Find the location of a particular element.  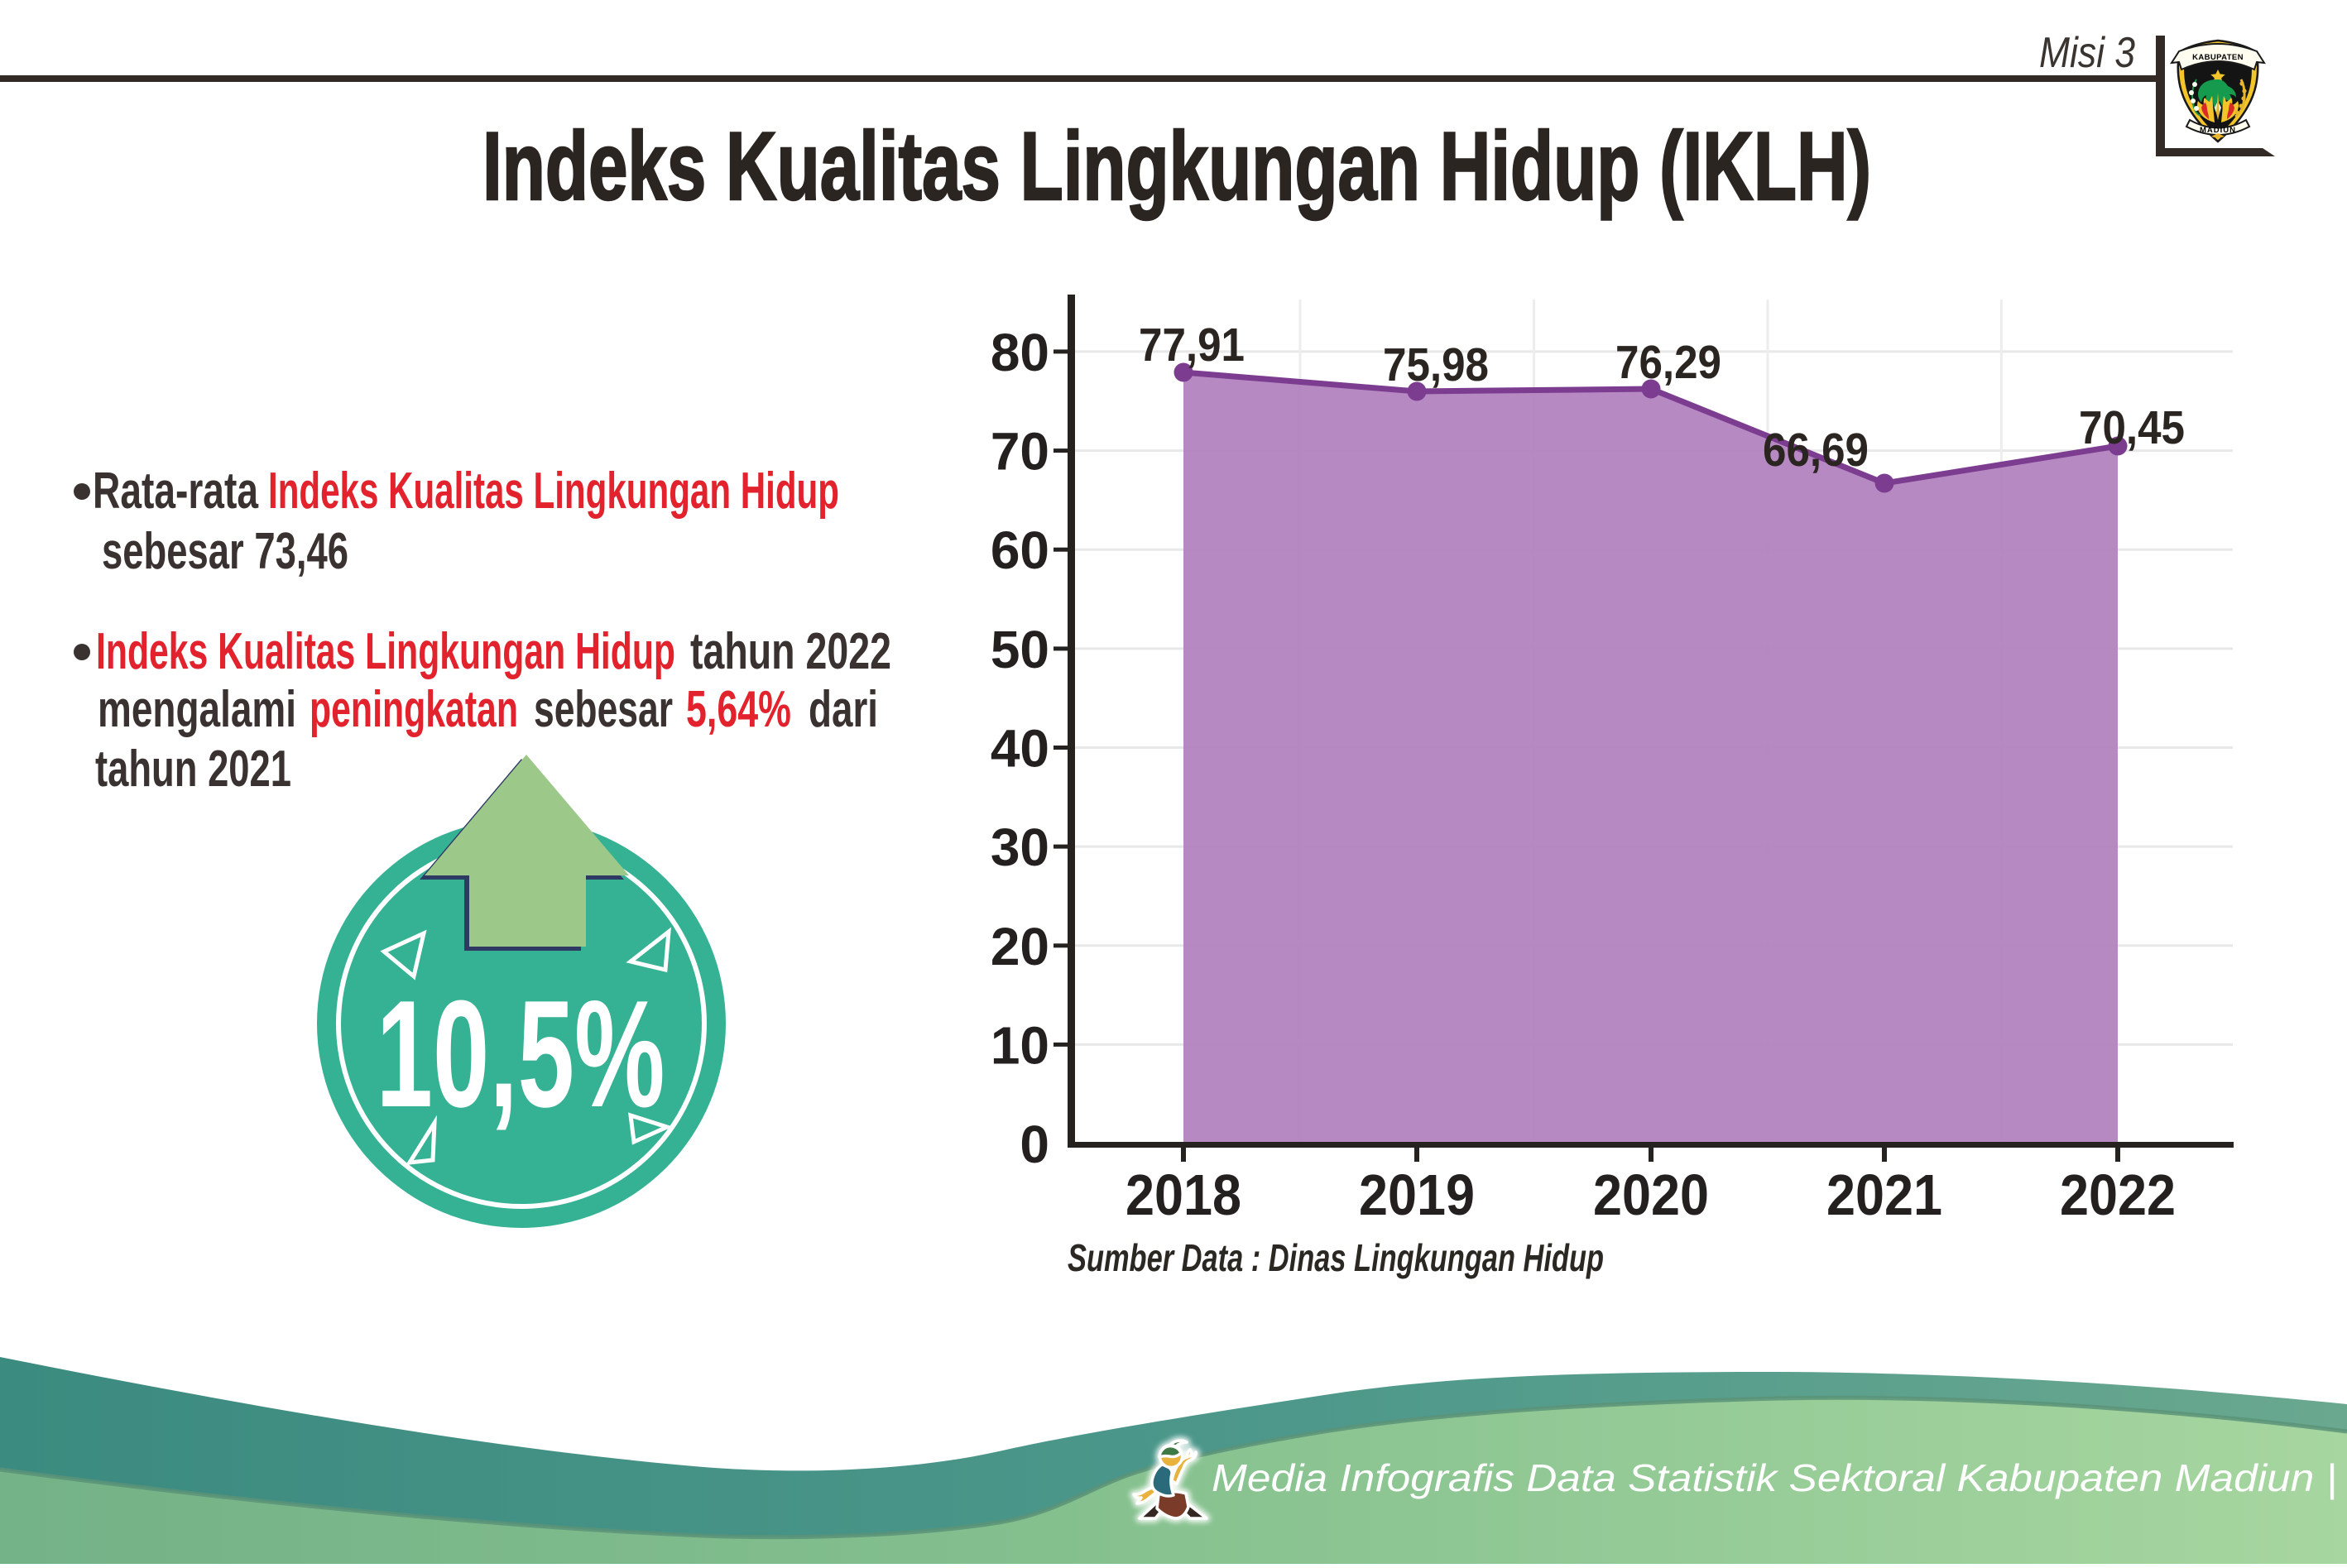

svg-text: KABUPATEN is located at coordinates (2218, 58).